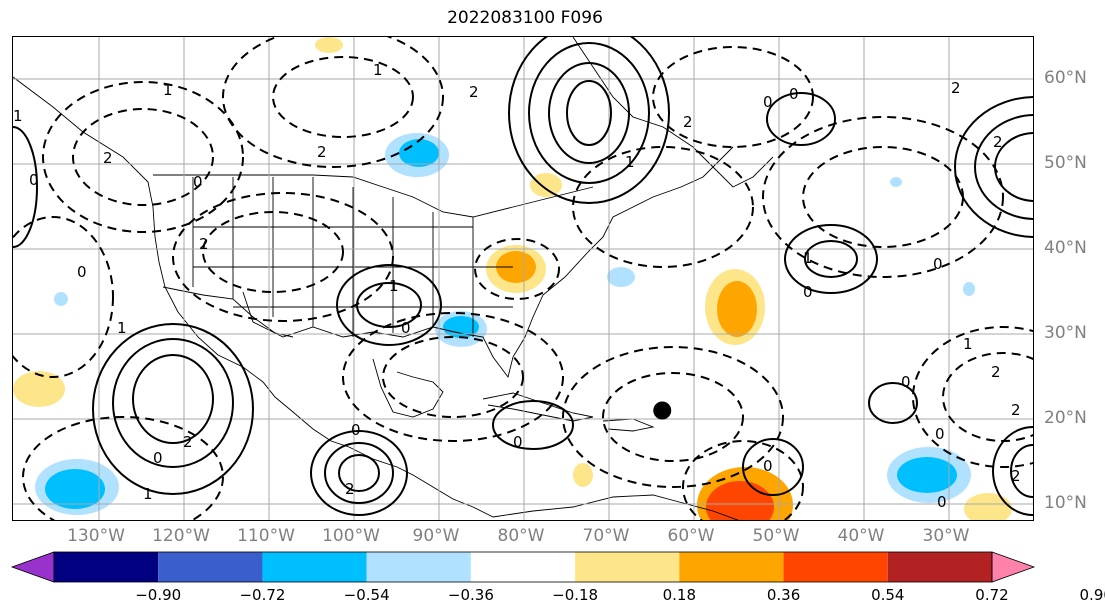 This screenshot has width=1105, height=615. I want to click on contour-neg-tropics-outer, so click(673, 417).